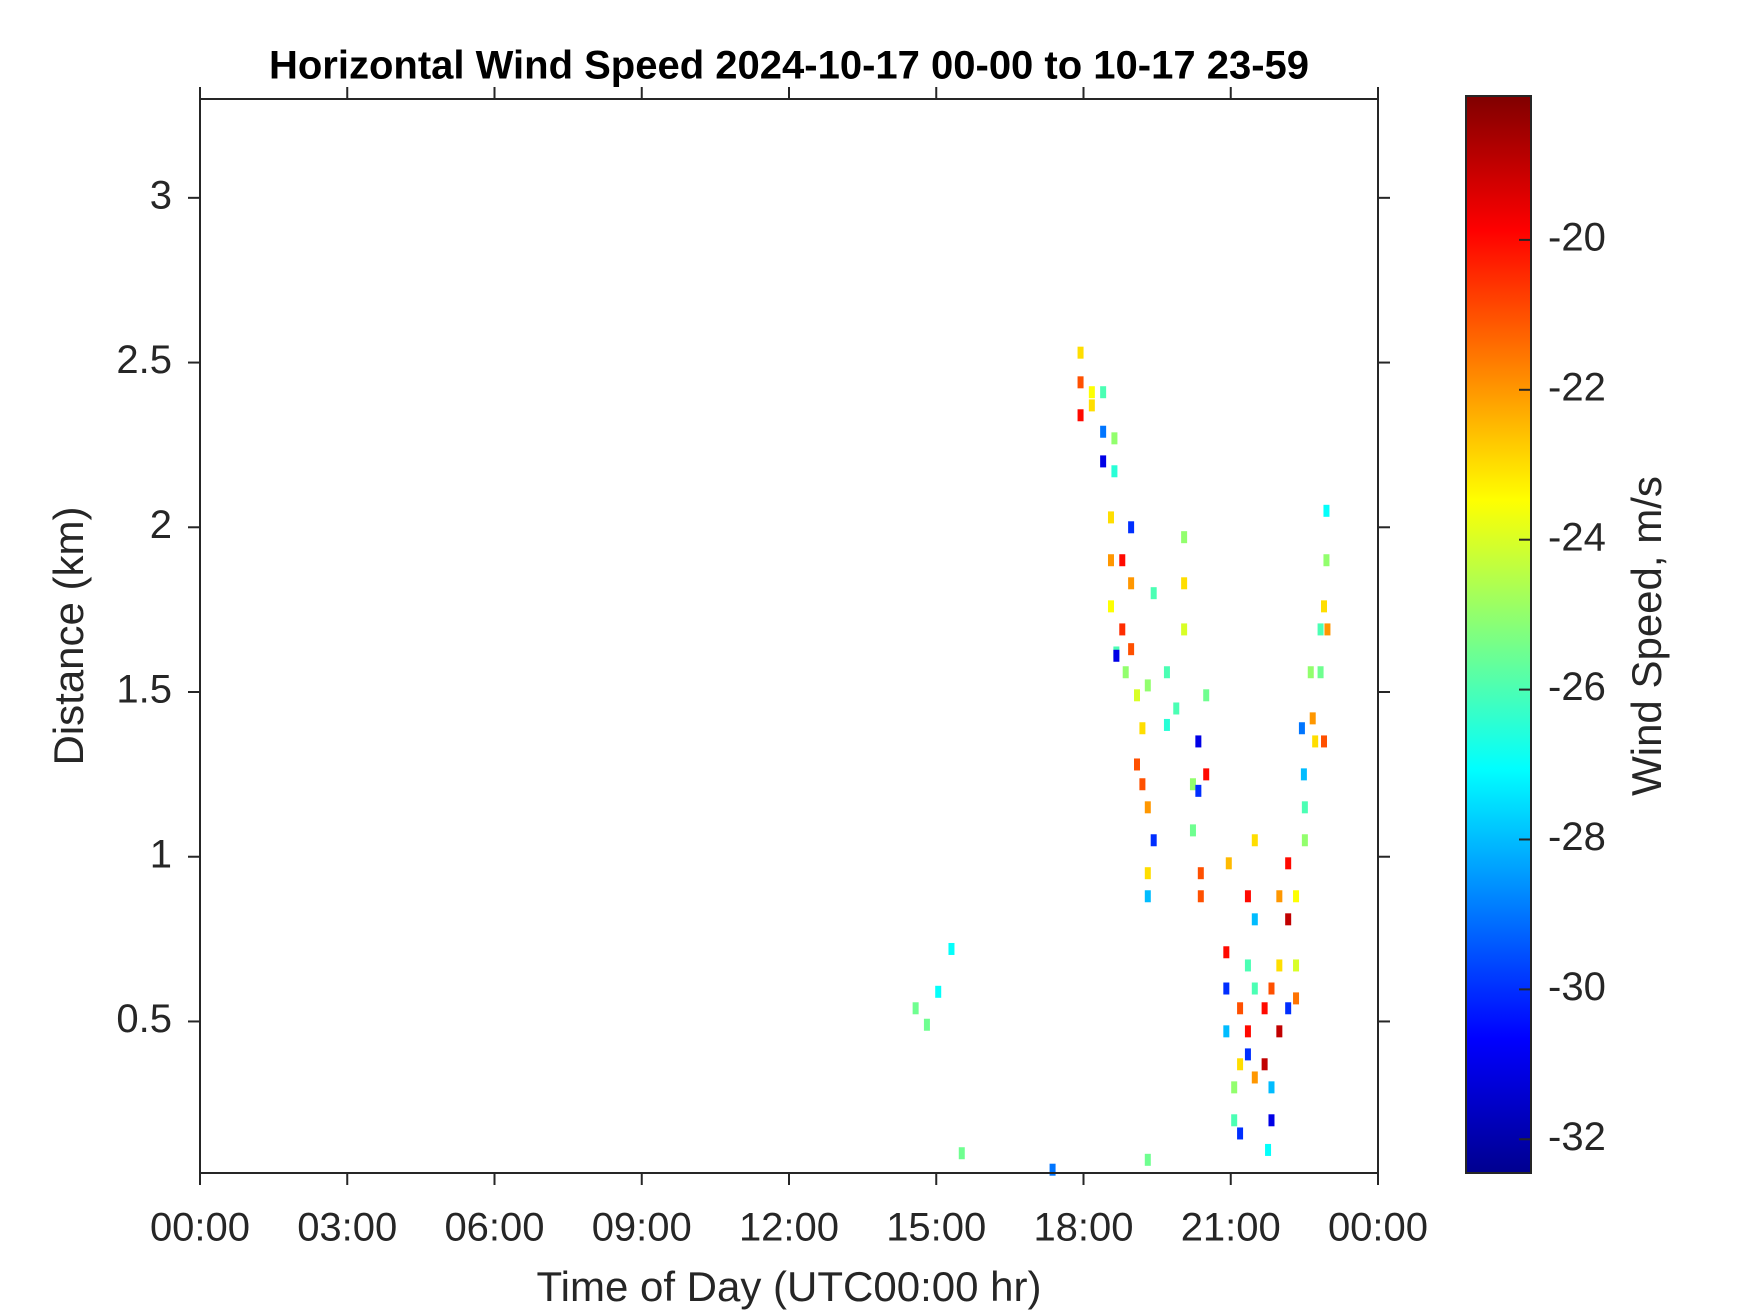 This screenshot has width=1750, height=1313. Describe the element at coordinates (1577, 837) in the screenshot. I see `colorbar-tick-label: -28` at that location.